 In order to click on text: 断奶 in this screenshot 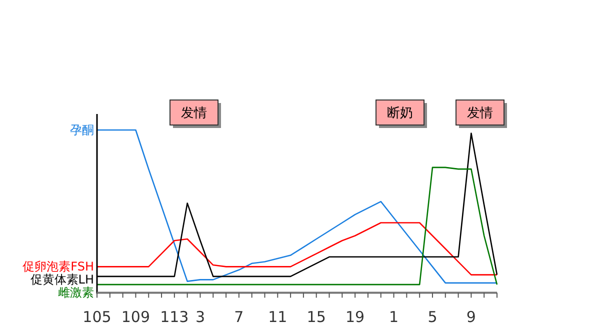, I will do `click(400, 113)`.